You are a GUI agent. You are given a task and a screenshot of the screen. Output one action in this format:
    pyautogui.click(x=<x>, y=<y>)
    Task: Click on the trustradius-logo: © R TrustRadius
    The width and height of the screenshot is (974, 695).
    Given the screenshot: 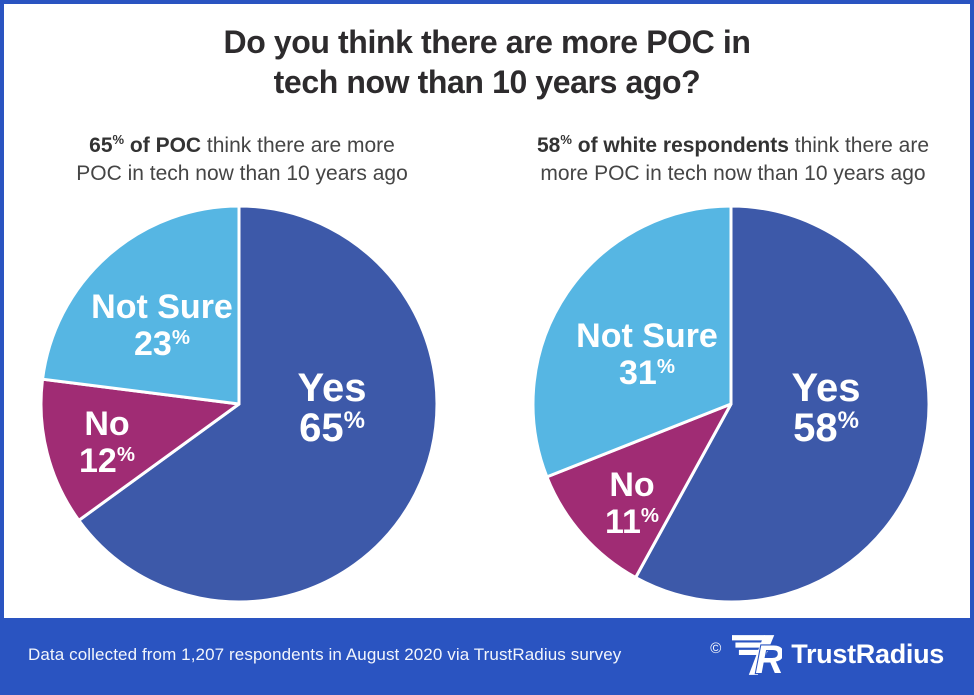 What is the action you would take?
    pyautogui.click(x=827, y=655)
    